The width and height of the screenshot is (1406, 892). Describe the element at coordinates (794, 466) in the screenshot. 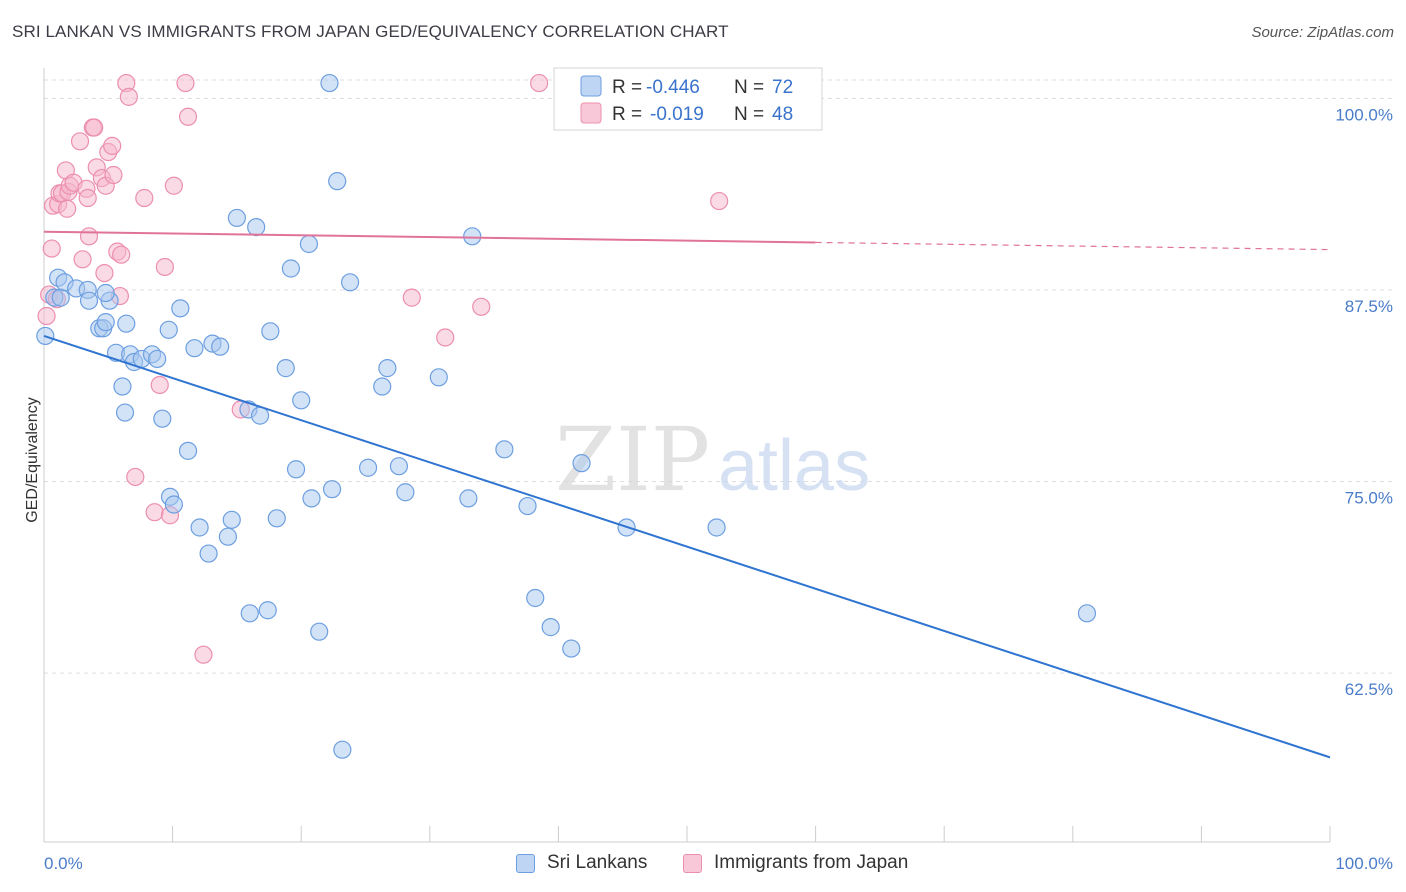

I see `watermark-atlas: atlas` at that location.